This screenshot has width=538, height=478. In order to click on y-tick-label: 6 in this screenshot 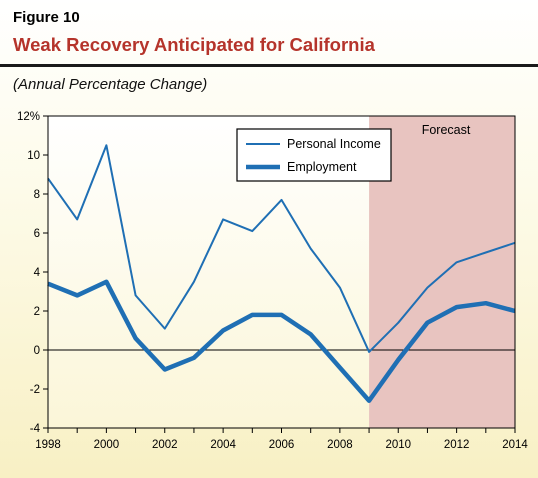, I will do `click(37, 234)`.